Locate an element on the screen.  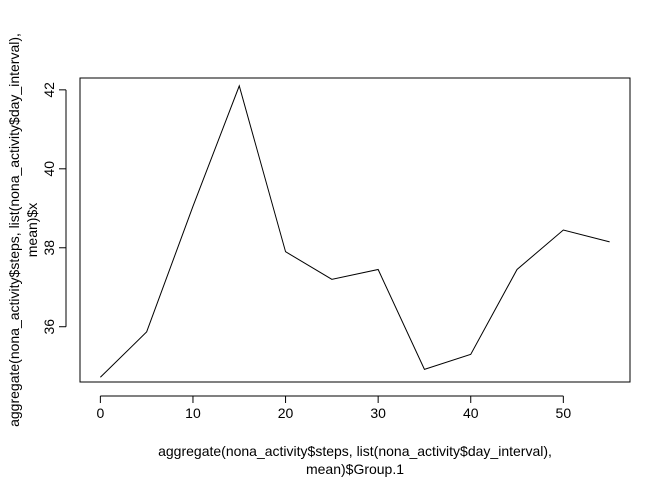
y-tick-label: 42 is located at coordinates (49, 90).